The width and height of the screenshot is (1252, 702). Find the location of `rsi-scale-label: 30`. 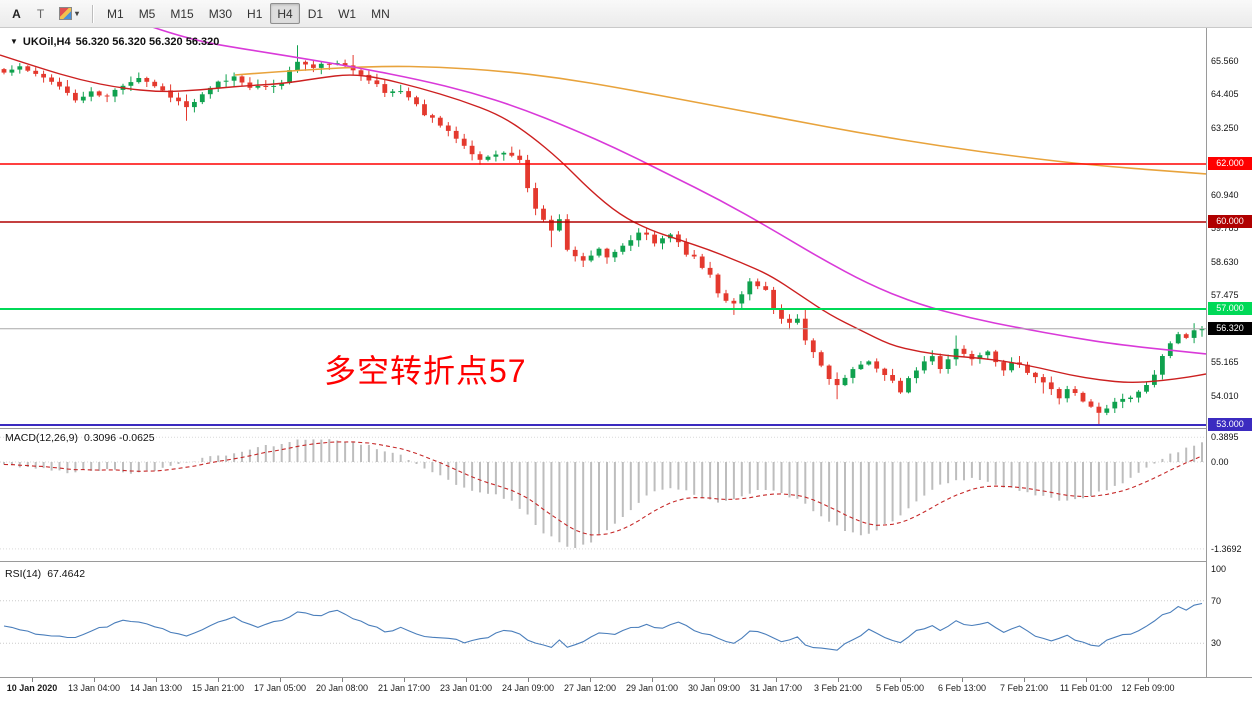

rsi-scale-label: 30 is located at coordinates (1216, 643).